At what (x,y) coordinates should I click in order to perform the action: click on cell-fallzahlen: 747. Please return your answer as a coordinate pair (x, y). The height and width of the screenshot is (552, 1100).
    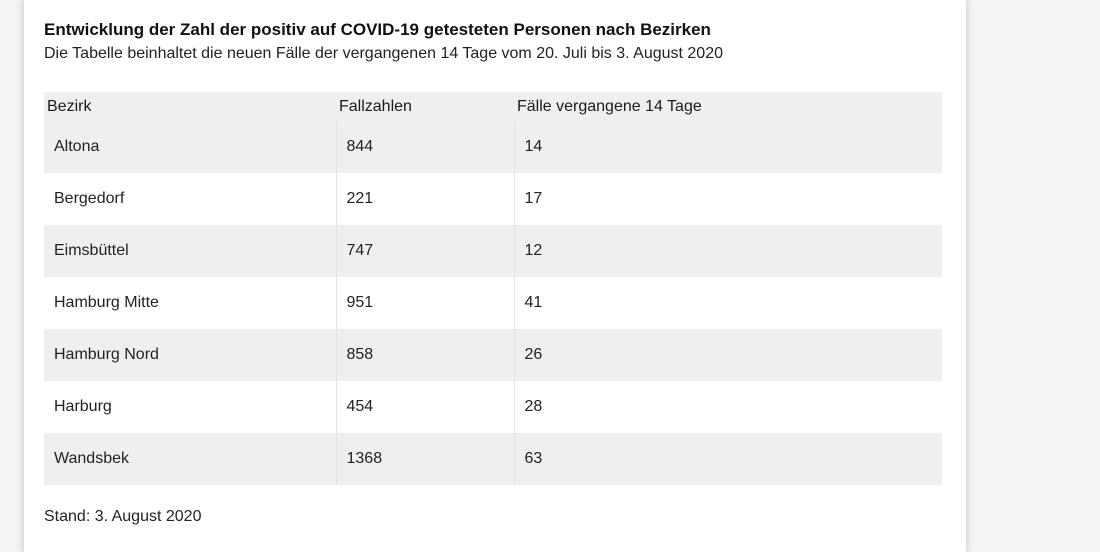
    Looking at the image, I should click on (424, 251).